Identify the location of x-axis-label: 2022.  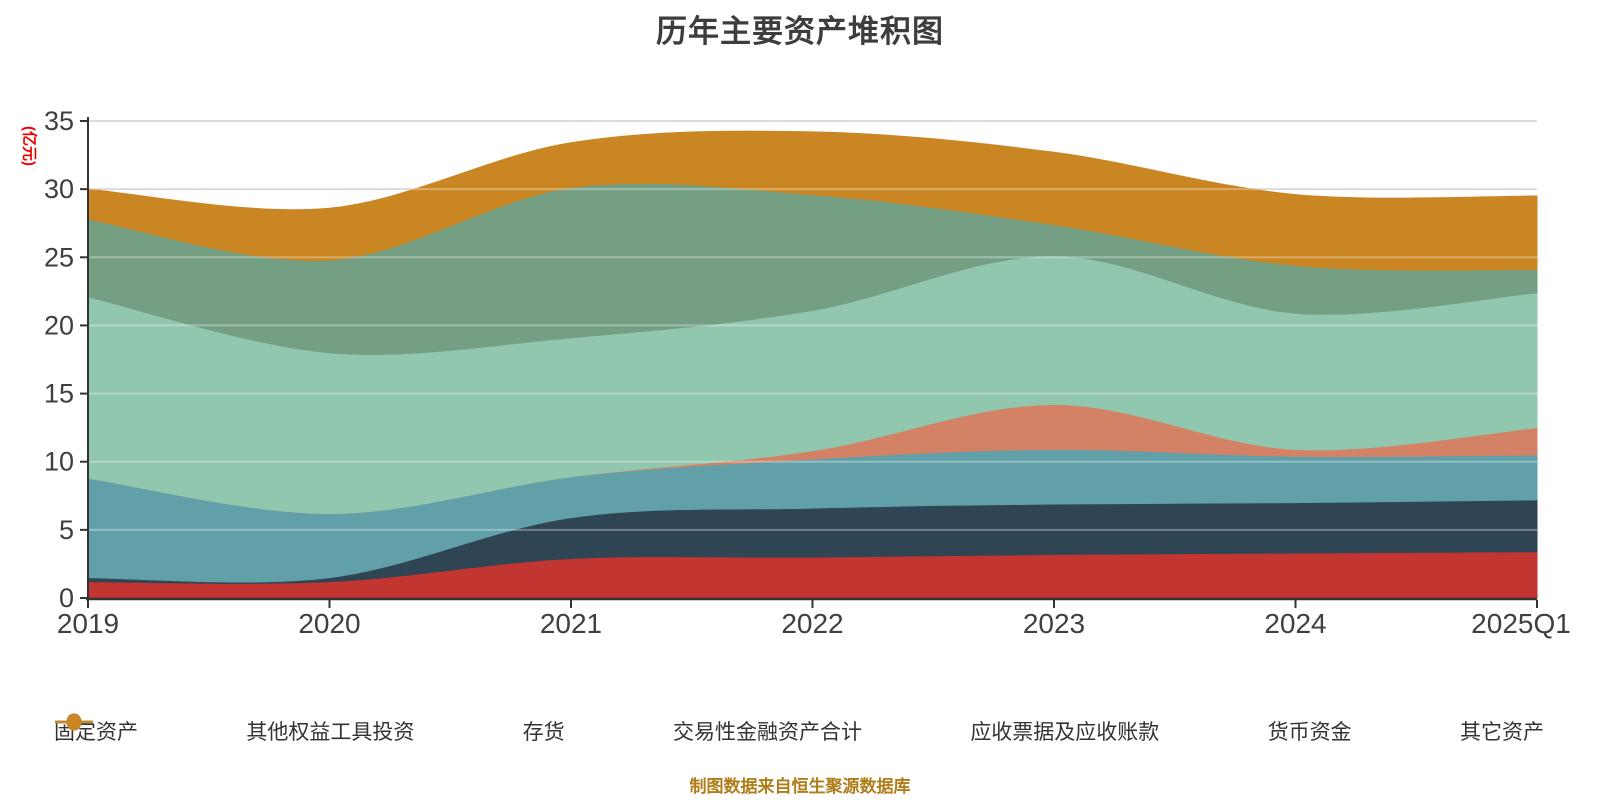
(812, 623).